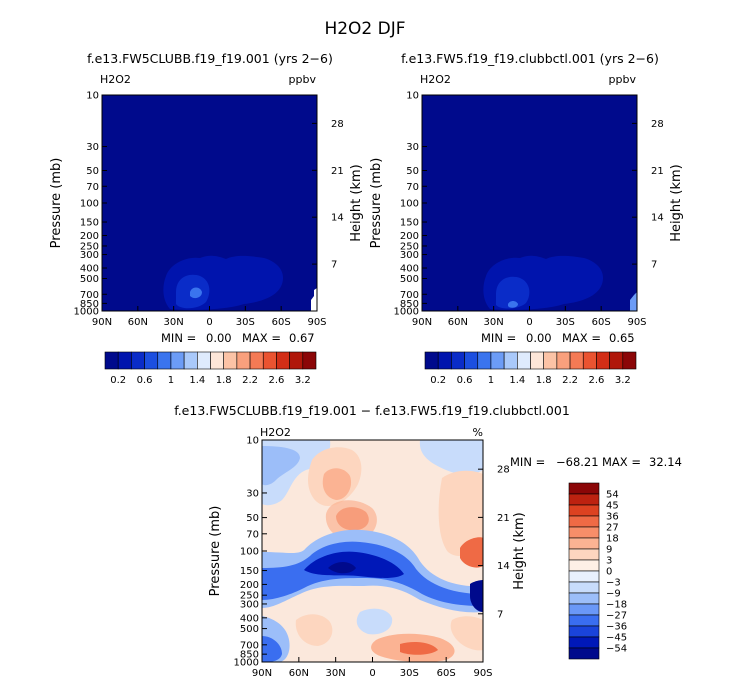  What do you see at coordinates (613, 594) in the screenshot?
I see `colorbar-label: −9` at bounding box center [613, 594].